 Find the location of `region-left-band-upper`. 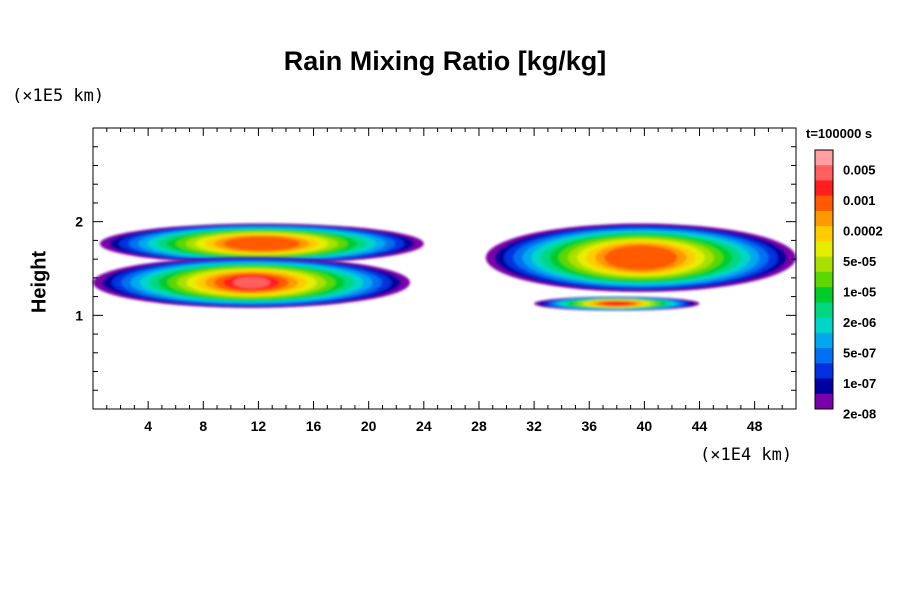

region-left-band-upper is located at coordinates (261, 243).